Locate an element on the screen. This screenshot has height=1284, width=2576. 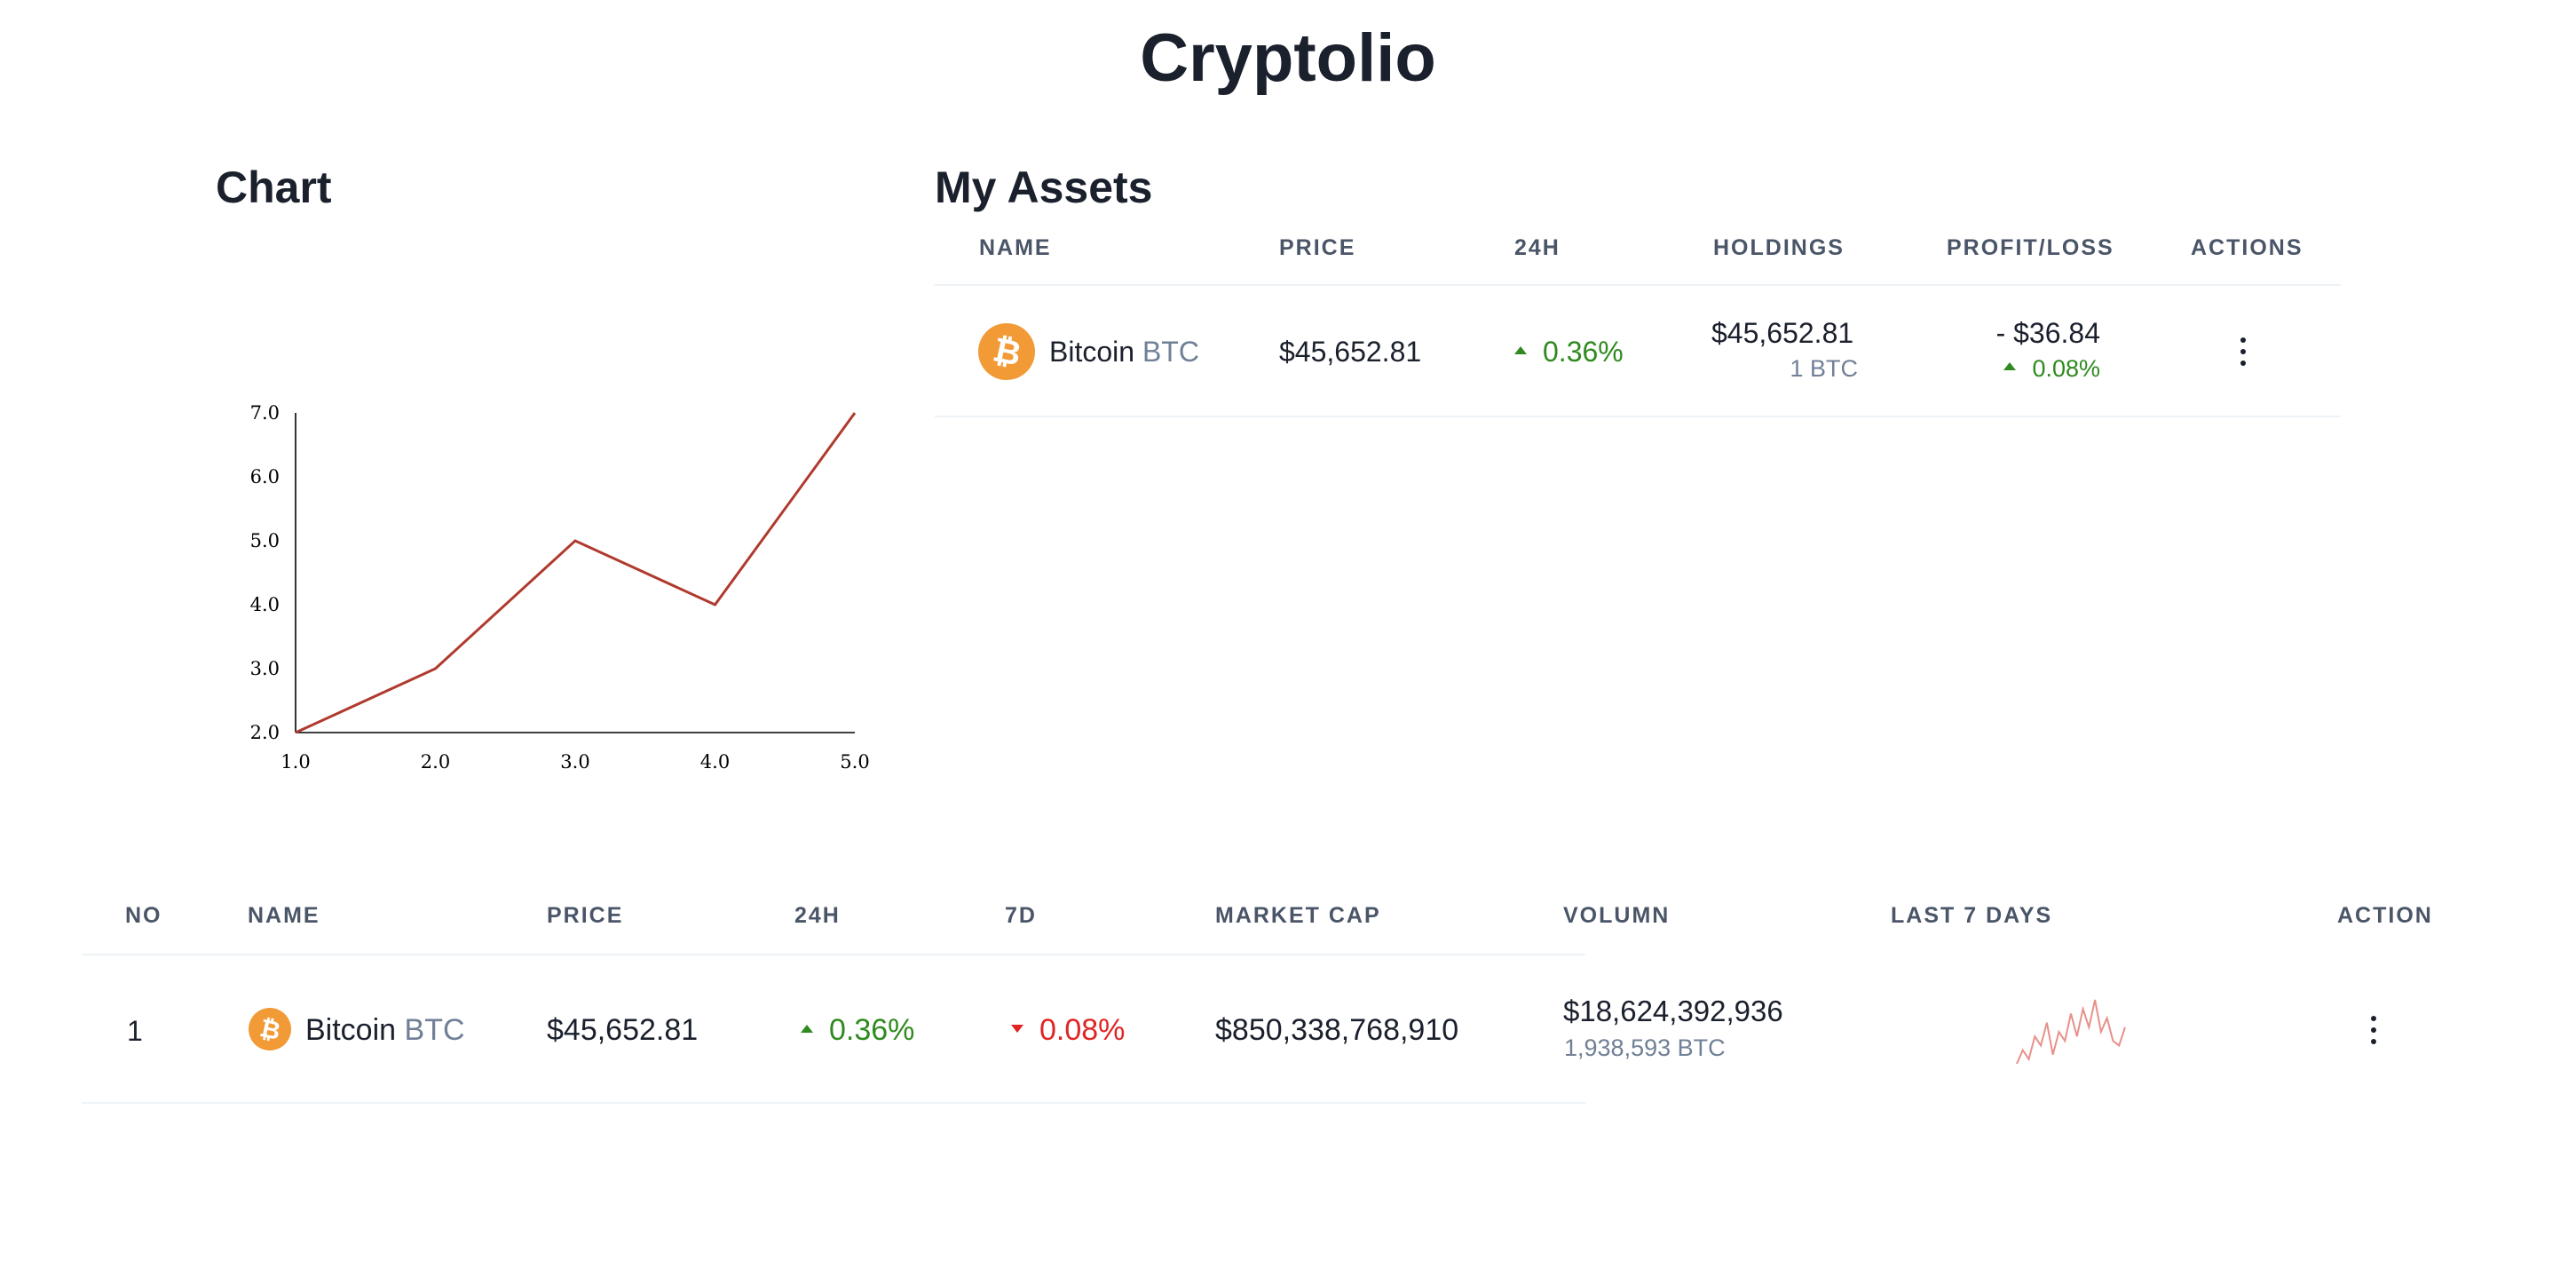
app-title: Cryptolio is located at coordinates (1288, 58).